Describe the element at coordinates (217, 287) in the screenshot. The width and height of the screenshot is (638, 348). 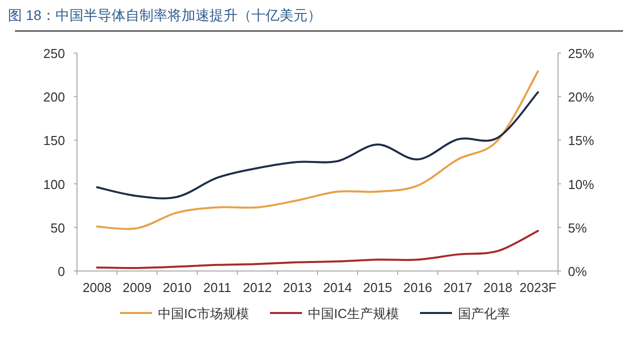
I see `x-tick-label: 2011` at that location.